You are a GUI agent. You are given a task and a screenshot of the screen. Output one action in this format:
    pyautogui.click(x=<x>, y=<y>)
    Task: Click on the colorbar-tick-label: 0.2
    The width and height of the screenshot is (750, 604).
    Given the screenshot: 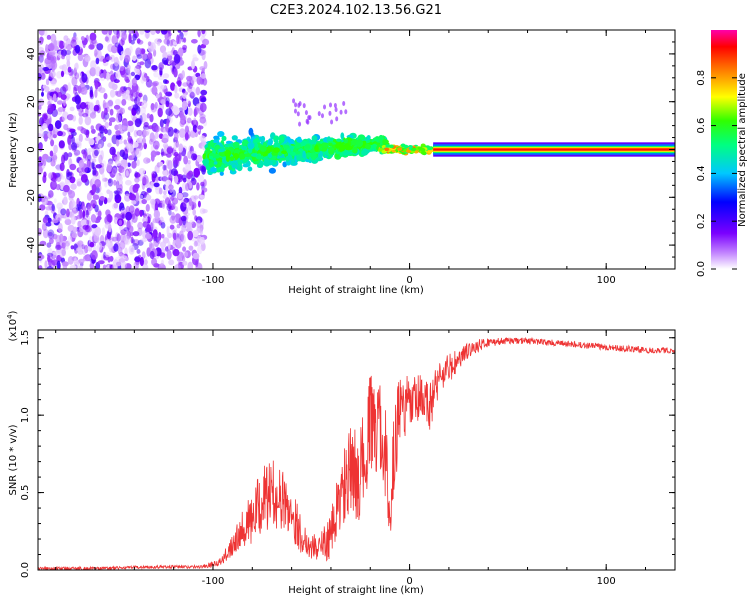 What is the action you would take?
    pyautogui.click(x=701, y=221)
    